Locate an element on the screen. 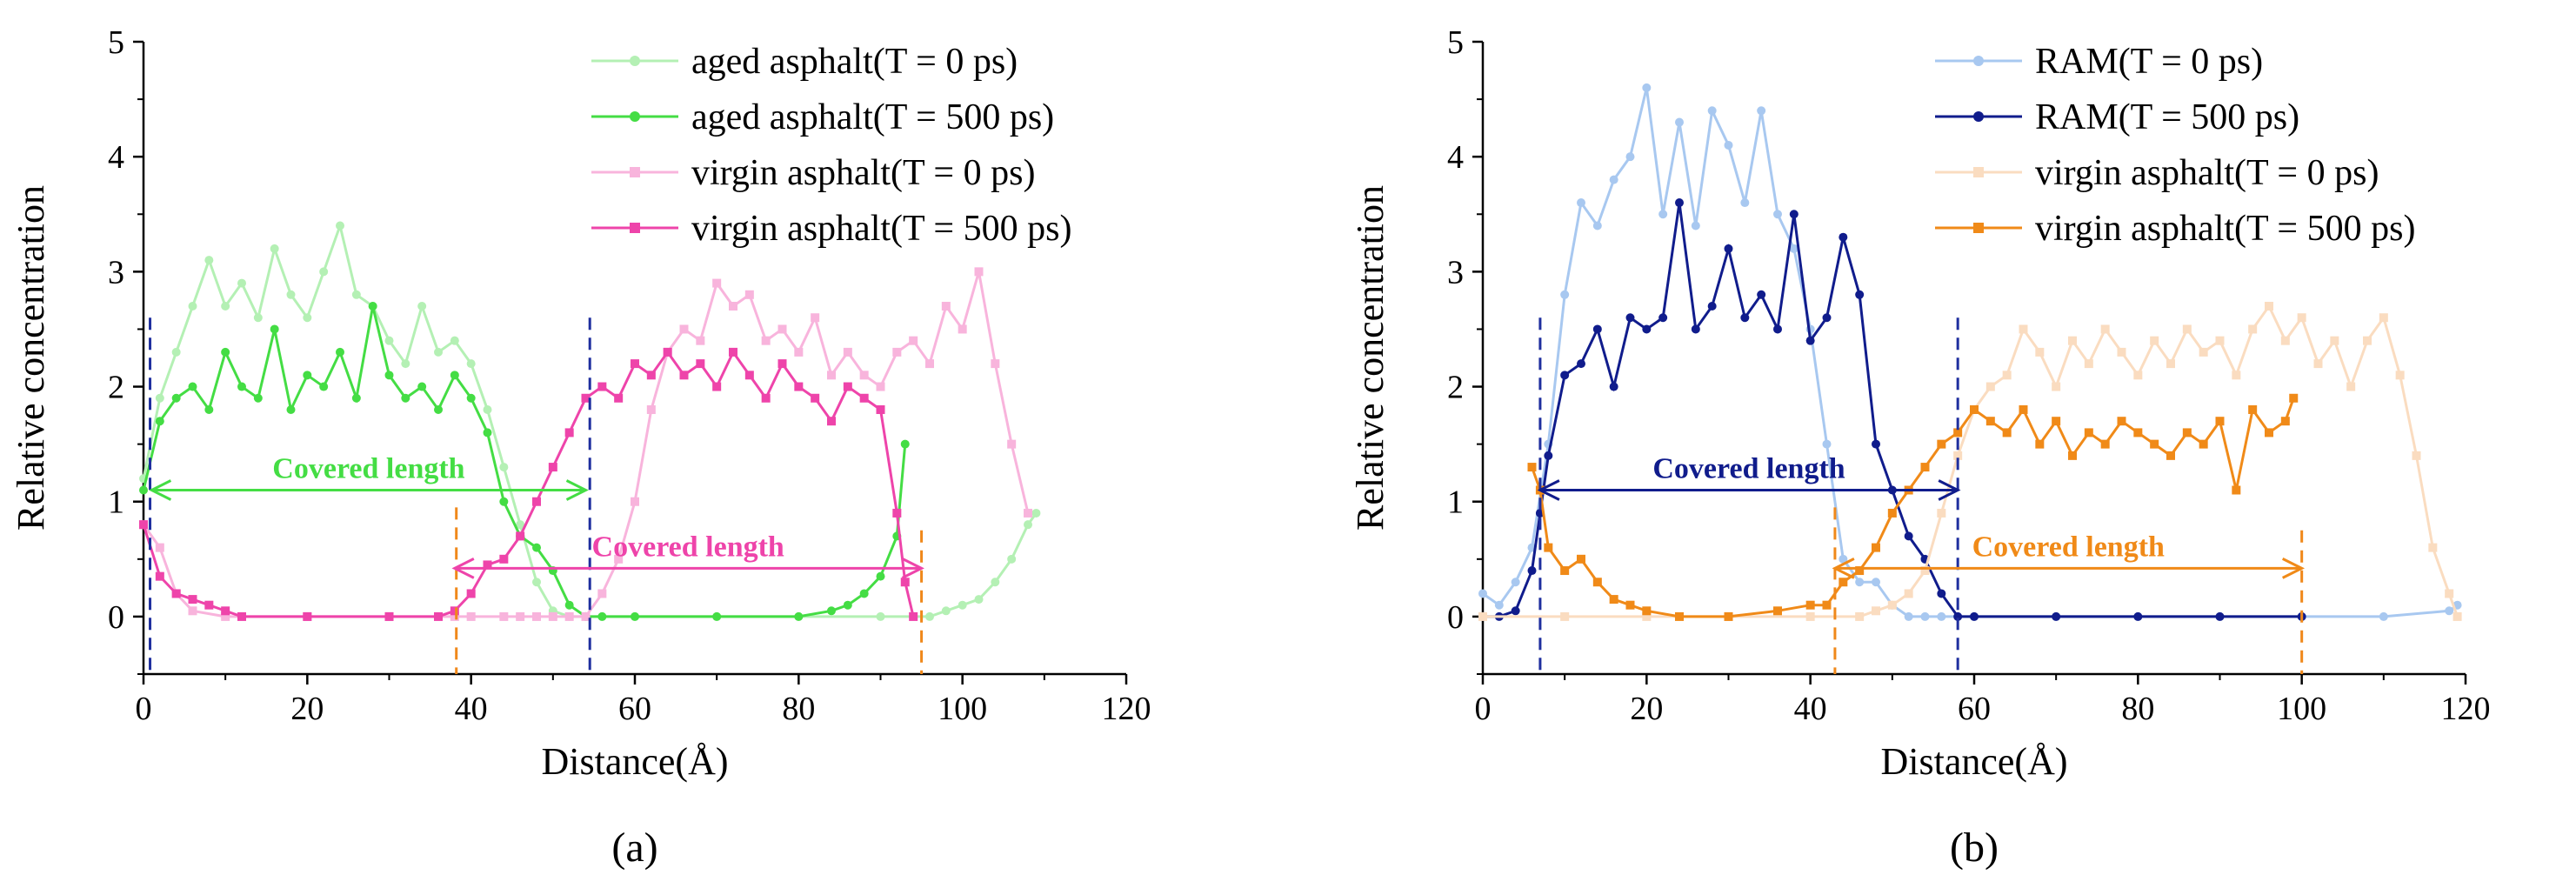 This screenshot has height=895, width=2576. covered-length-annotation: Covered length is located at coordinates (369, 477).